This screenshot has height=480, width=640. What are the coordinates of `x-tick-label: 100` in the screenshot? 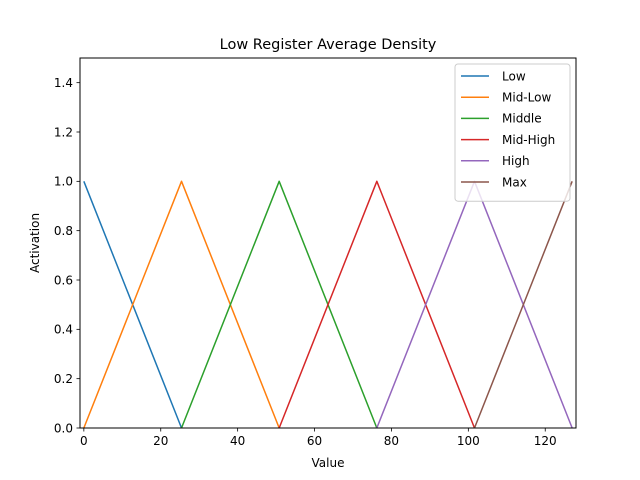 It's located at (468, 441).